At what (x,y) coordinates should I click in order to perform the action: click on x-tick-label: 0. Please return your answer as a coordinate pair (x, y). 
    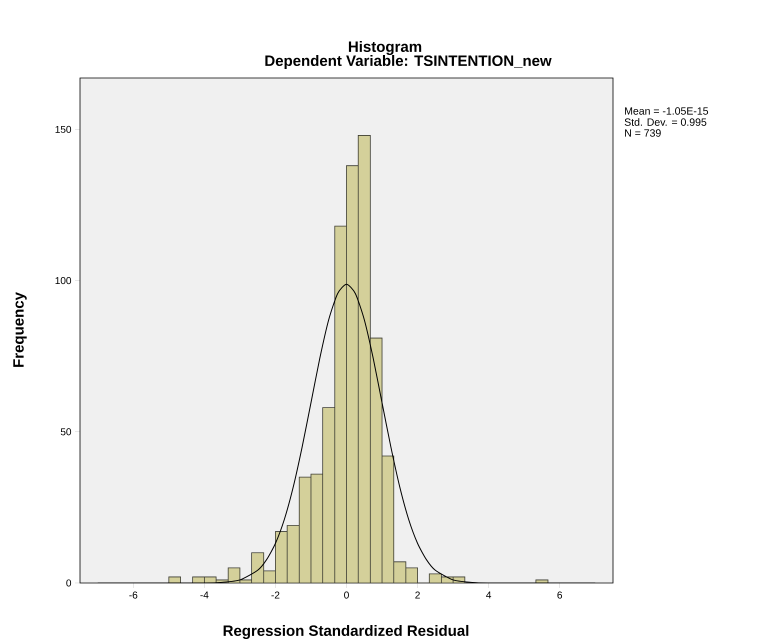
    Looking at the image, I should click on (346, 595).